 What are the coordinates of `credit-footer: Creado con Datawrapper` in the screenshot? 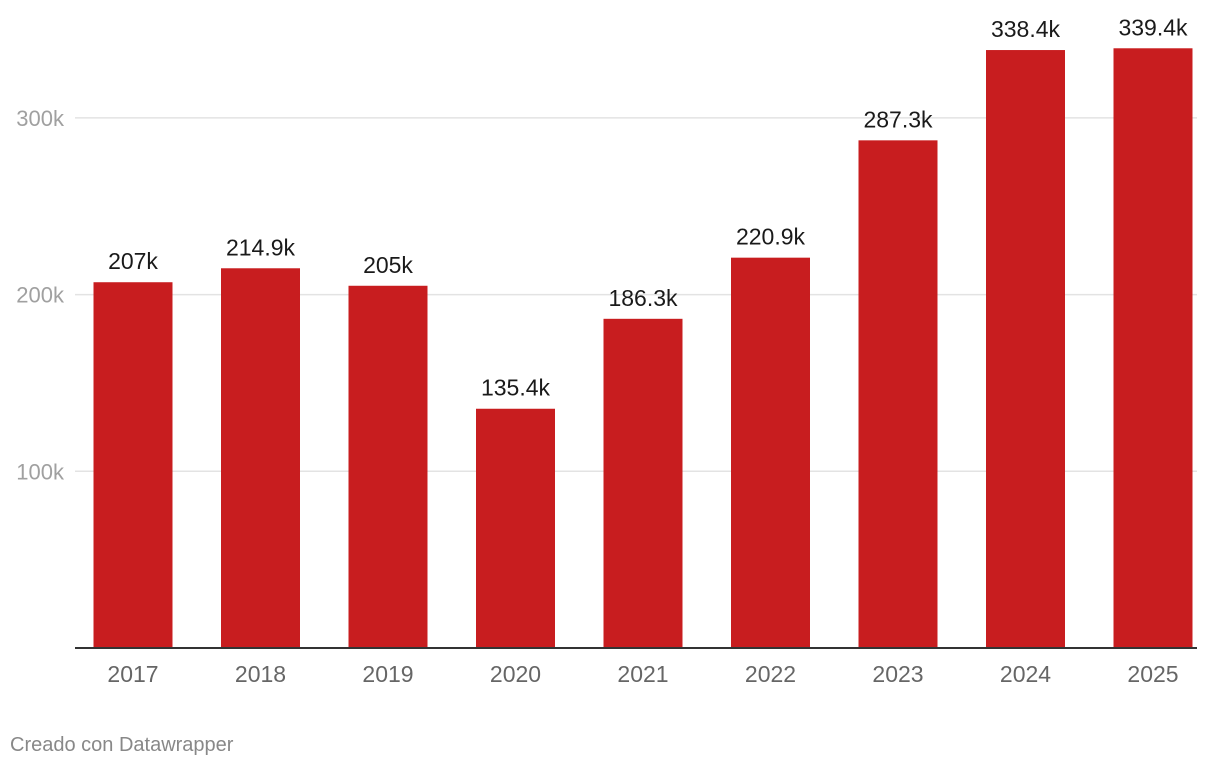 It's located at (122, 745).